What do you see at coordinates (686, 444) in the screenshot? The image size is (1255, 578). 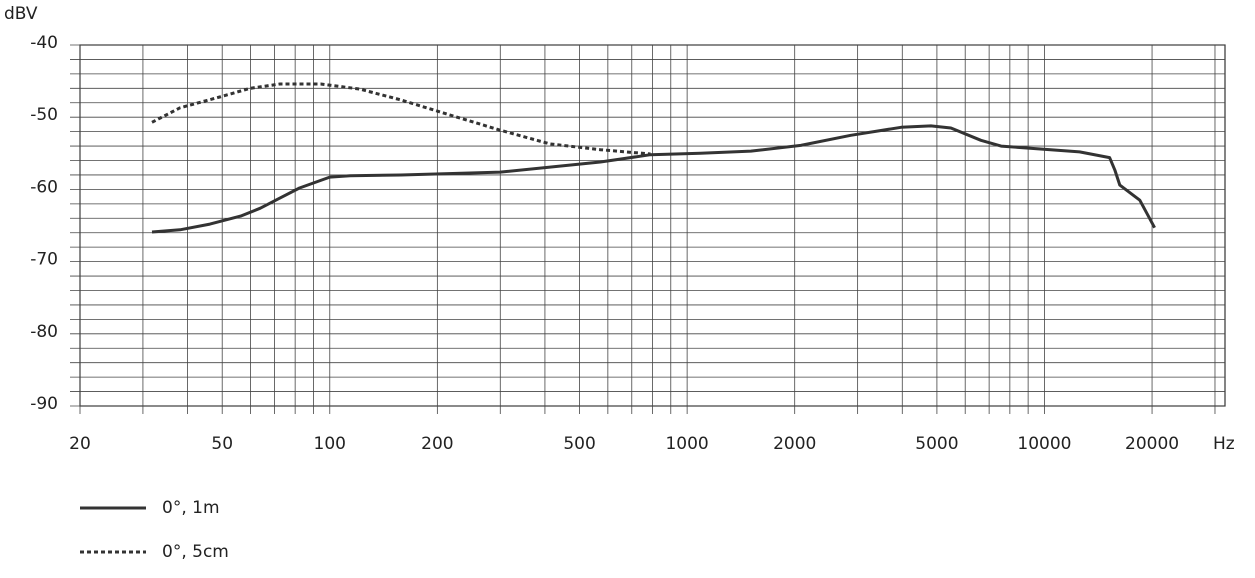 I see `x-tick-label: 1000` at bounding box center [686, 444].